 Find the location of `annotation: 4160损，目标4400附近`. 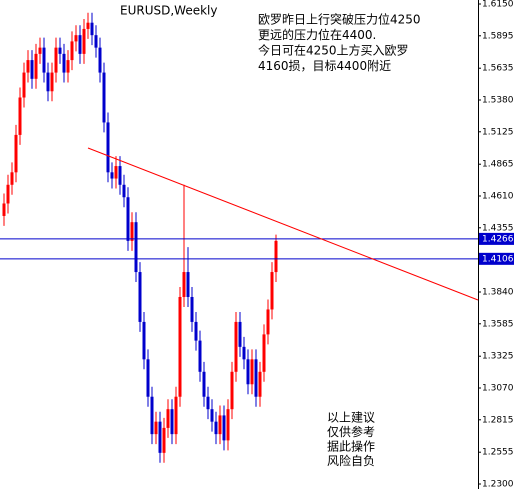

annotation: 4160损，目标4400附近 is located at coordinates (324, 66).